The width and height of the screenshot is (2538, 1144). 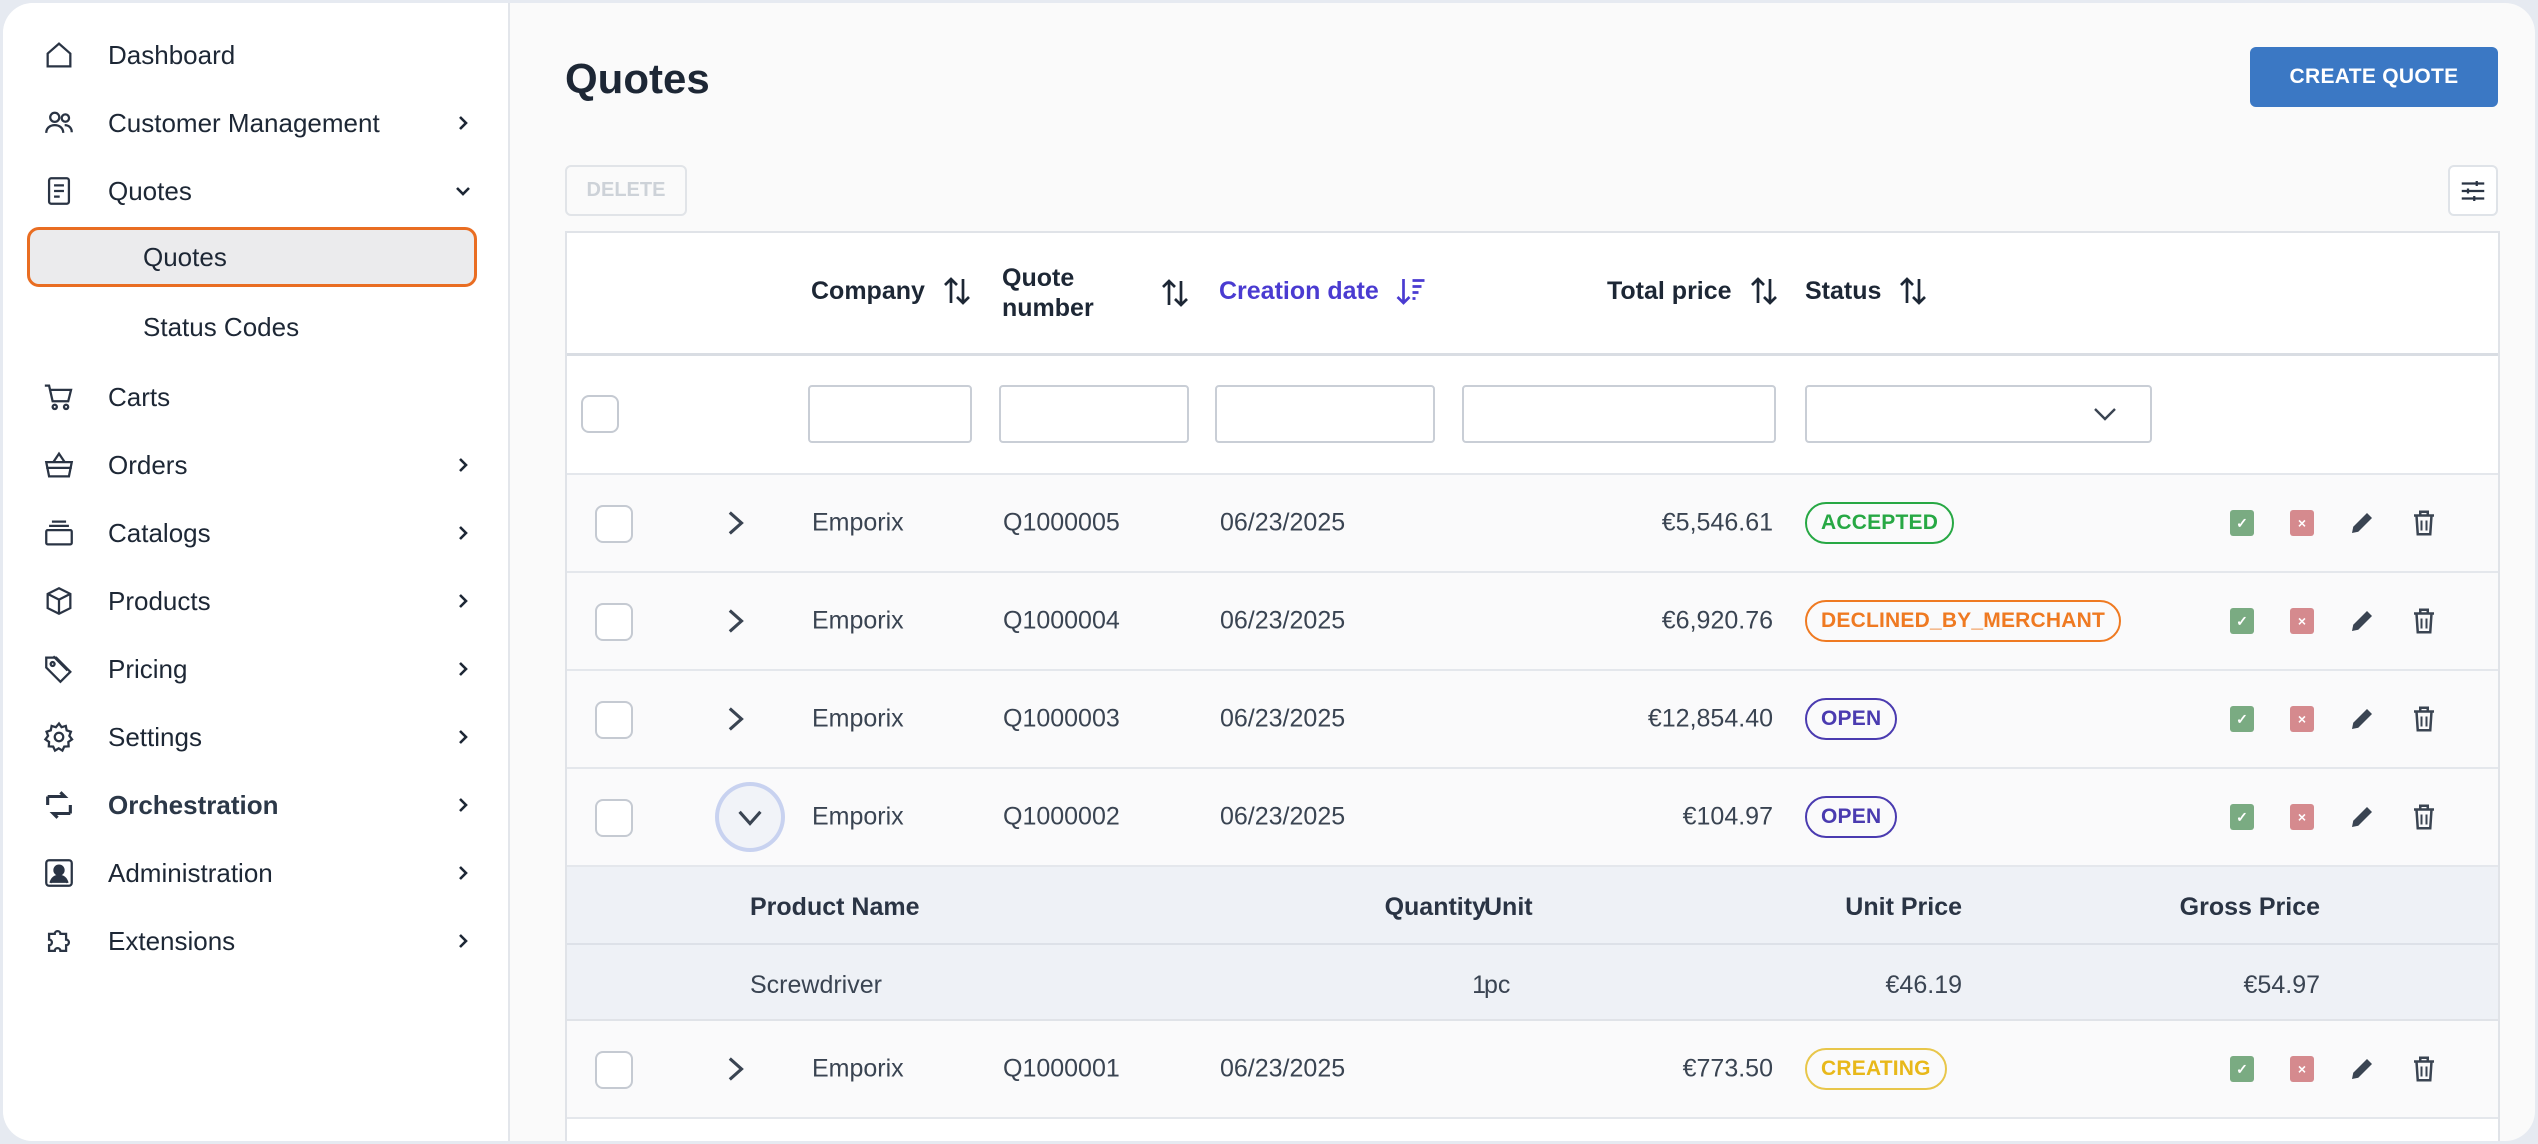 I want to click on sidebar-item-label: Customer Management, so click(x=244, y=122).